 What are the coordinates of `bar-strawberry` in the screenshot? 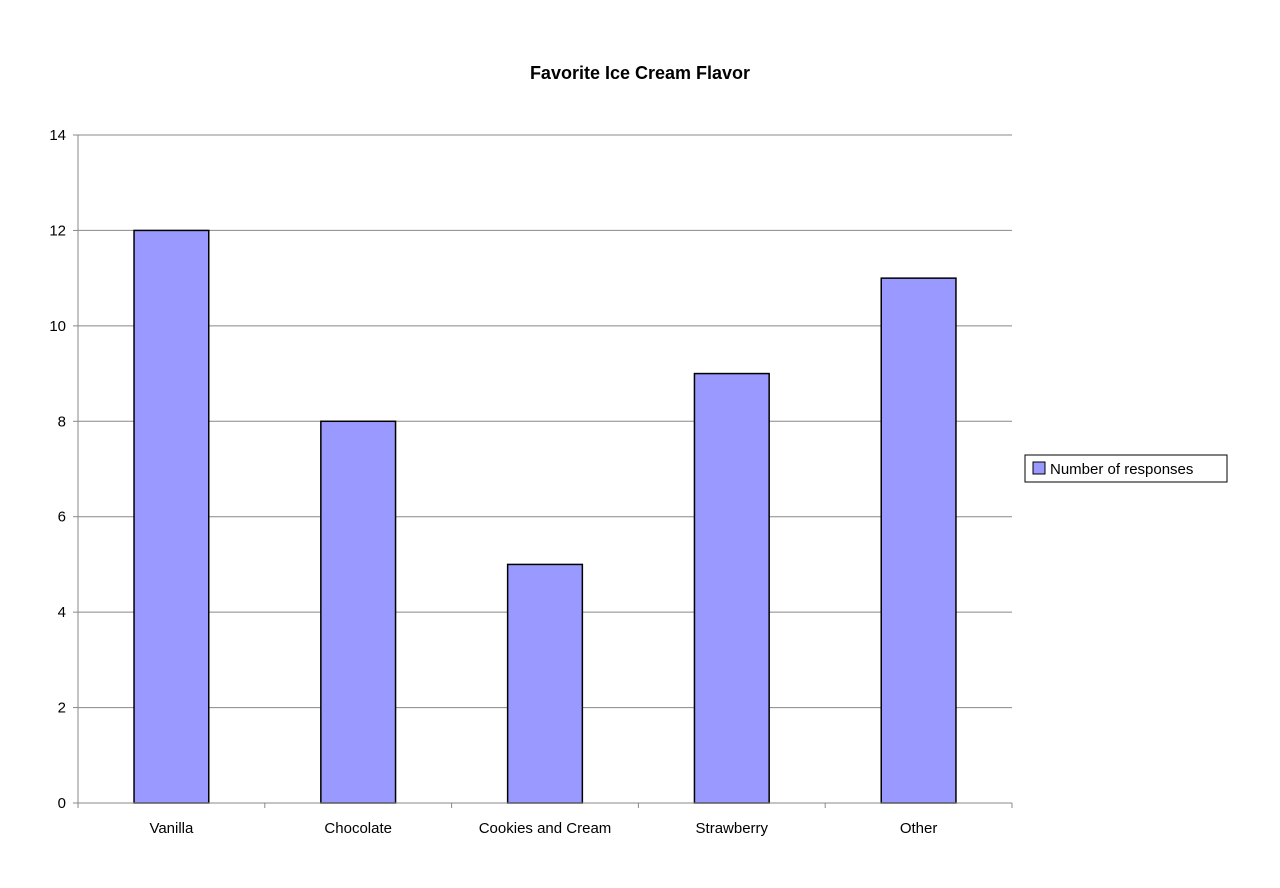 It's located at (731, 588).